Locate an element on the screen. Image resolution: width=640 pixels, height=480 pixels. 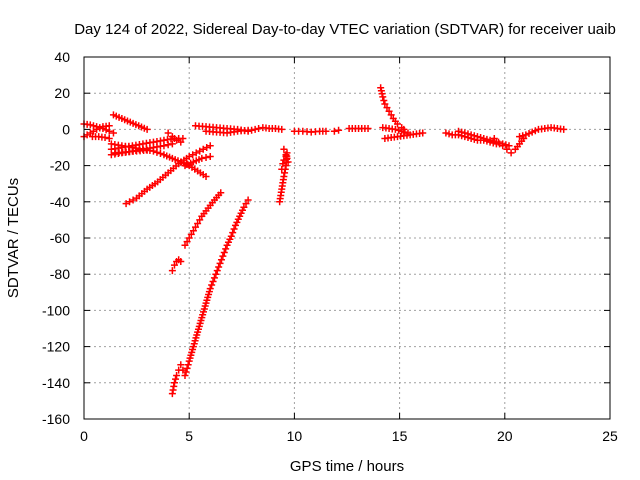
x-tick-label: 20 is located at coordinates (505, 436).